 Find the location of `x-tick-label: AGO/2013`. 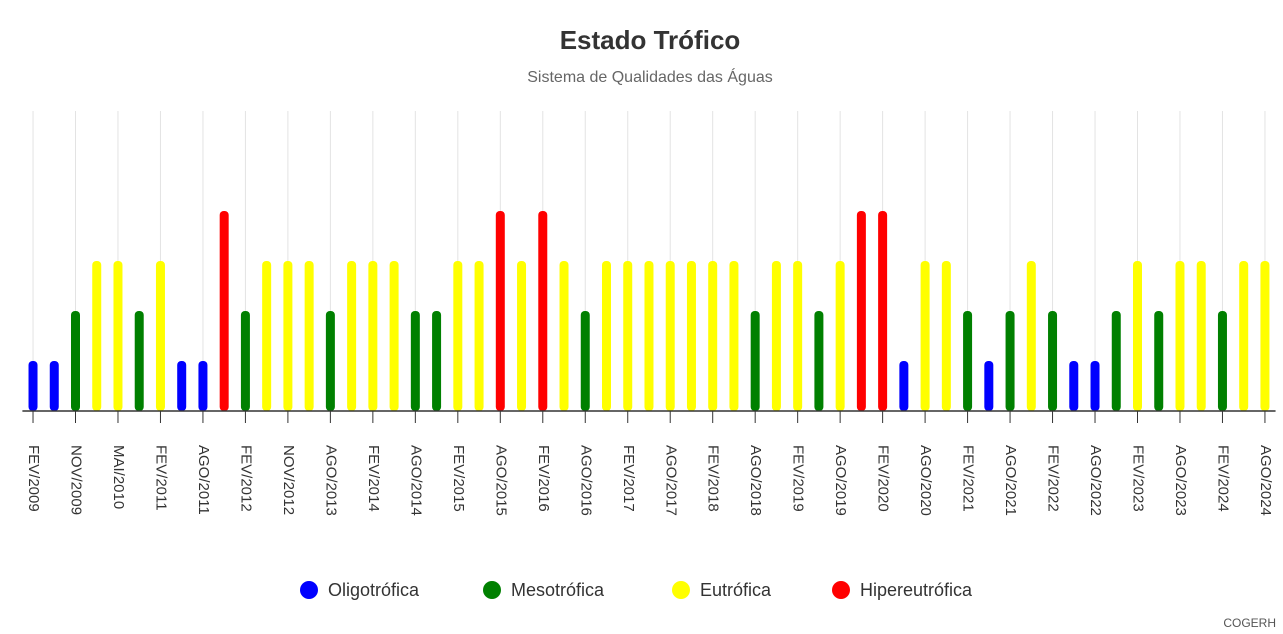

x-tick-label: AGO/2013 is located at coordinates (330, 480).